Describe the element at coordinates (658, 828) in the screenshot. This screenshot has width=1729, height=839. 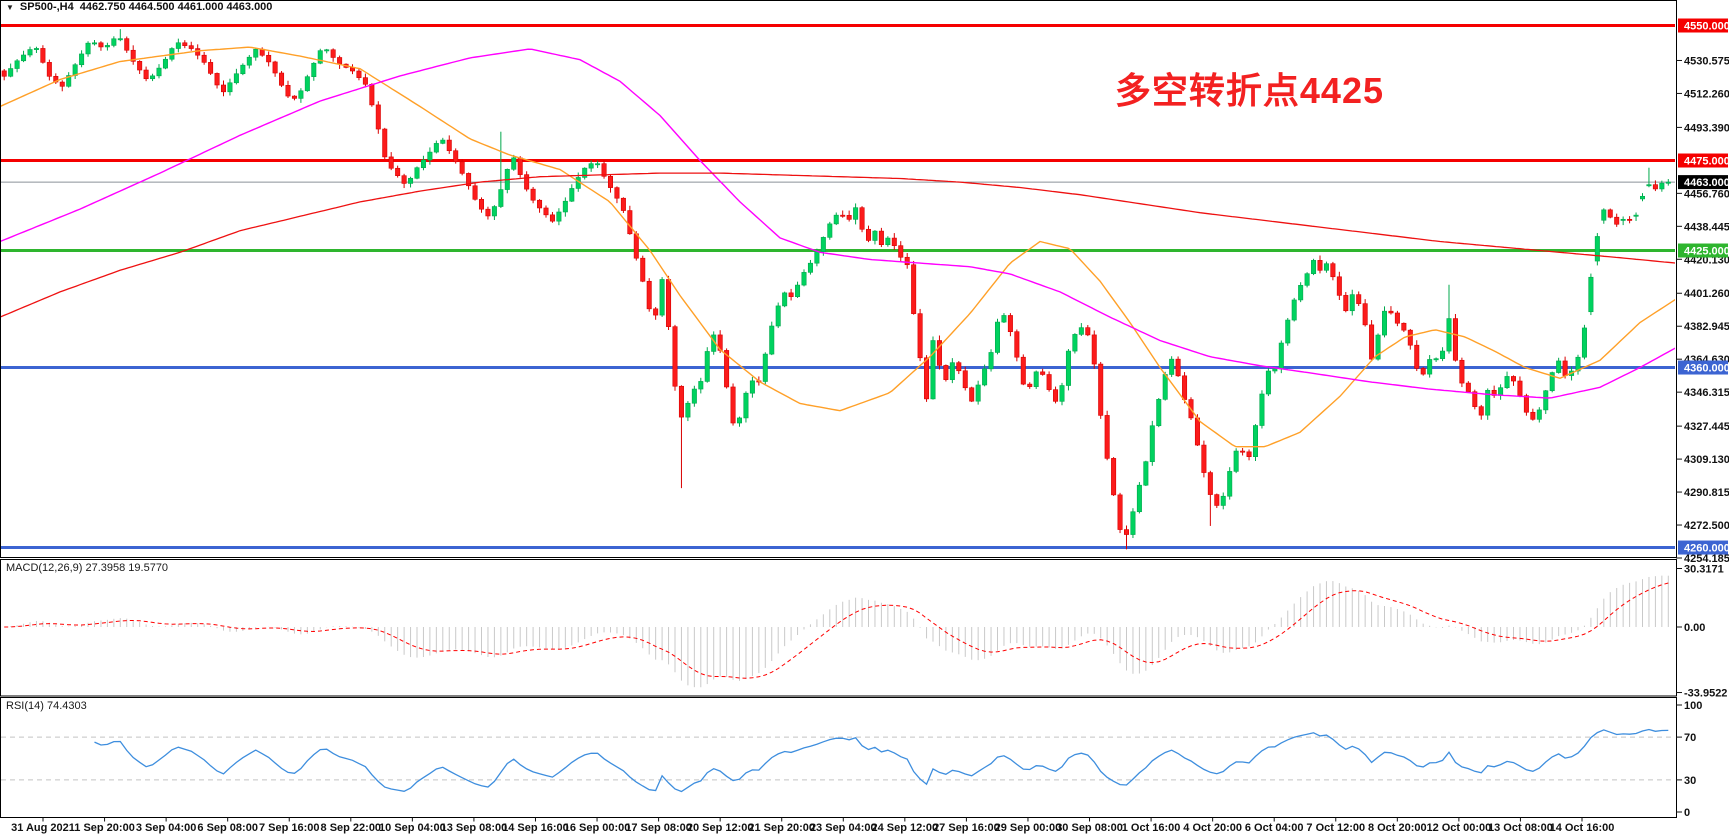
I see `time-tick-label: 17 Sep 08:00` at that location.